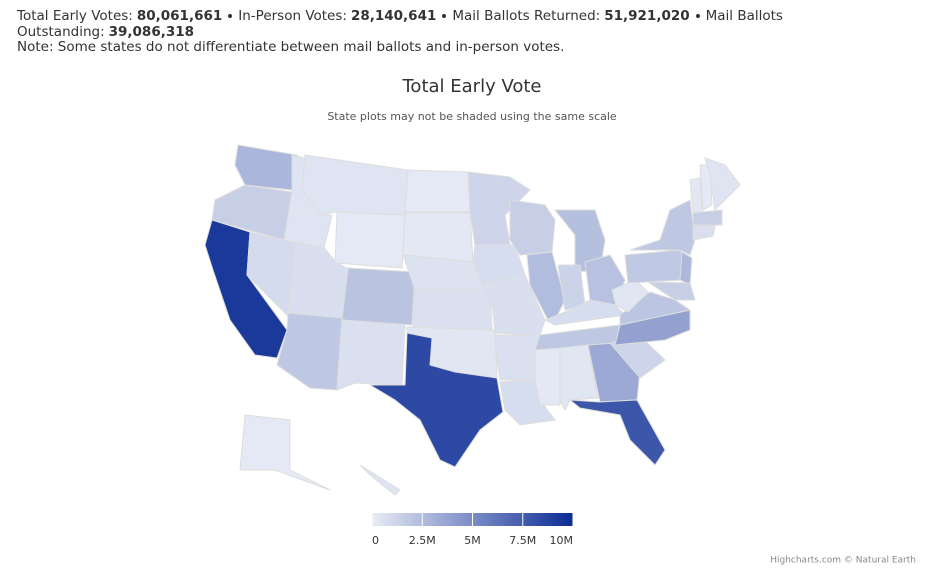 This screenshot has height=572, width=928. I want to click on stat-value: 80,061,661, so click(179, 16).